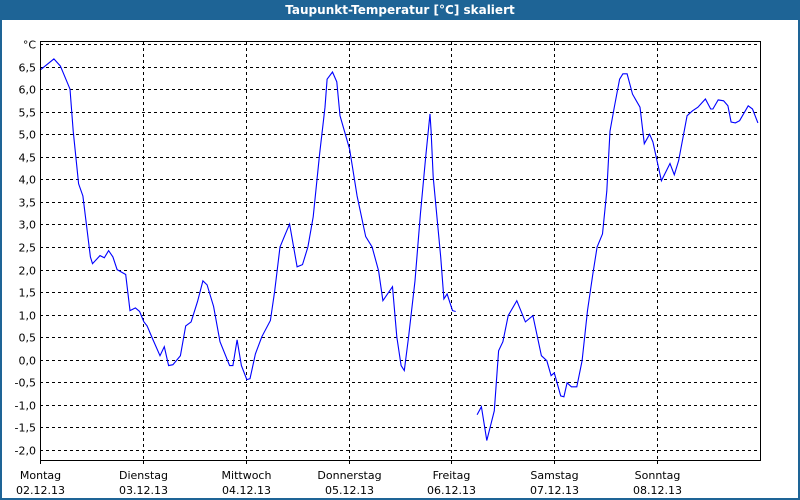 The width and height of the screenshot is (800, 500). I want to click on y-tick-label: 5,5, so click(28, 113).